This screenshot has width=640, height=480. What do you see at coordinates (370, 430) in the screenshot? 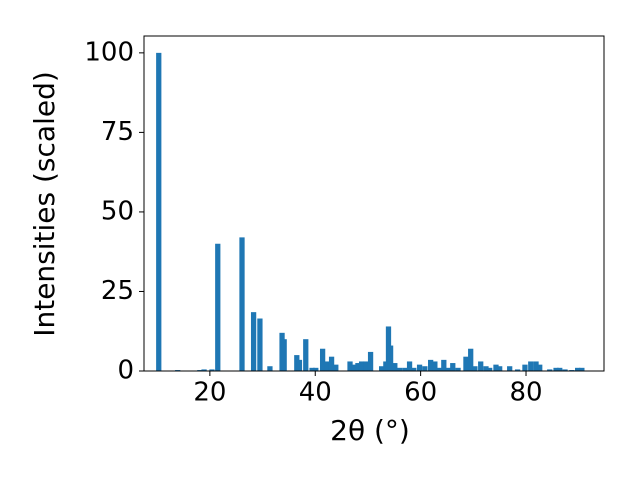
I see `x-axis-label: 2θ (°)` at bounding box center [370, 430].